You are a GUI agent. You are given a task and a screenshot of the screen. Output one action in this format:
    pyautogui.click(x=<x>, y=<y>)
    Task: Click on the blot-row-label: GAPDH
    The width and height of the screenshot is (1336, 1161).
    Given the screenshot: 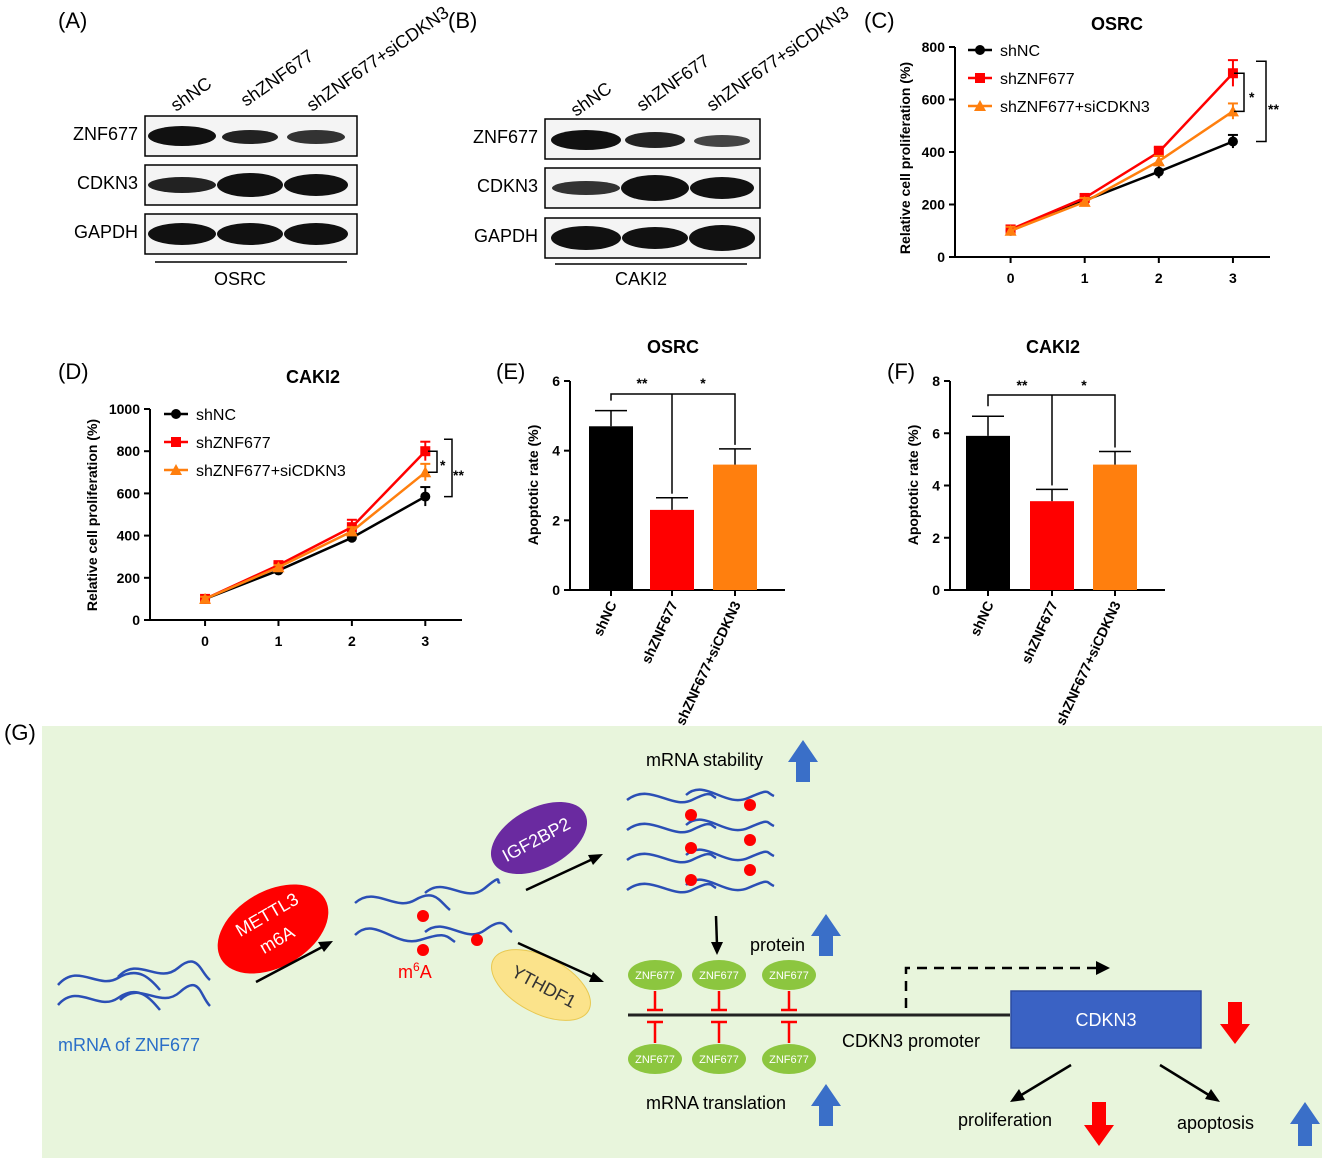 What is the action you would take?
    pyautogui.click(x=106, y=232)
    